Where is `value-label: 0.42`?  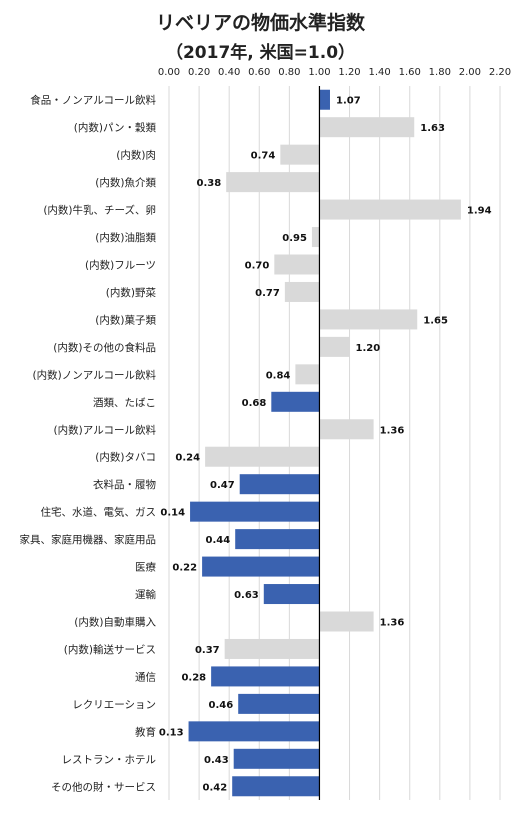 value-label: 0.42 is located at coordinates (215, 787).